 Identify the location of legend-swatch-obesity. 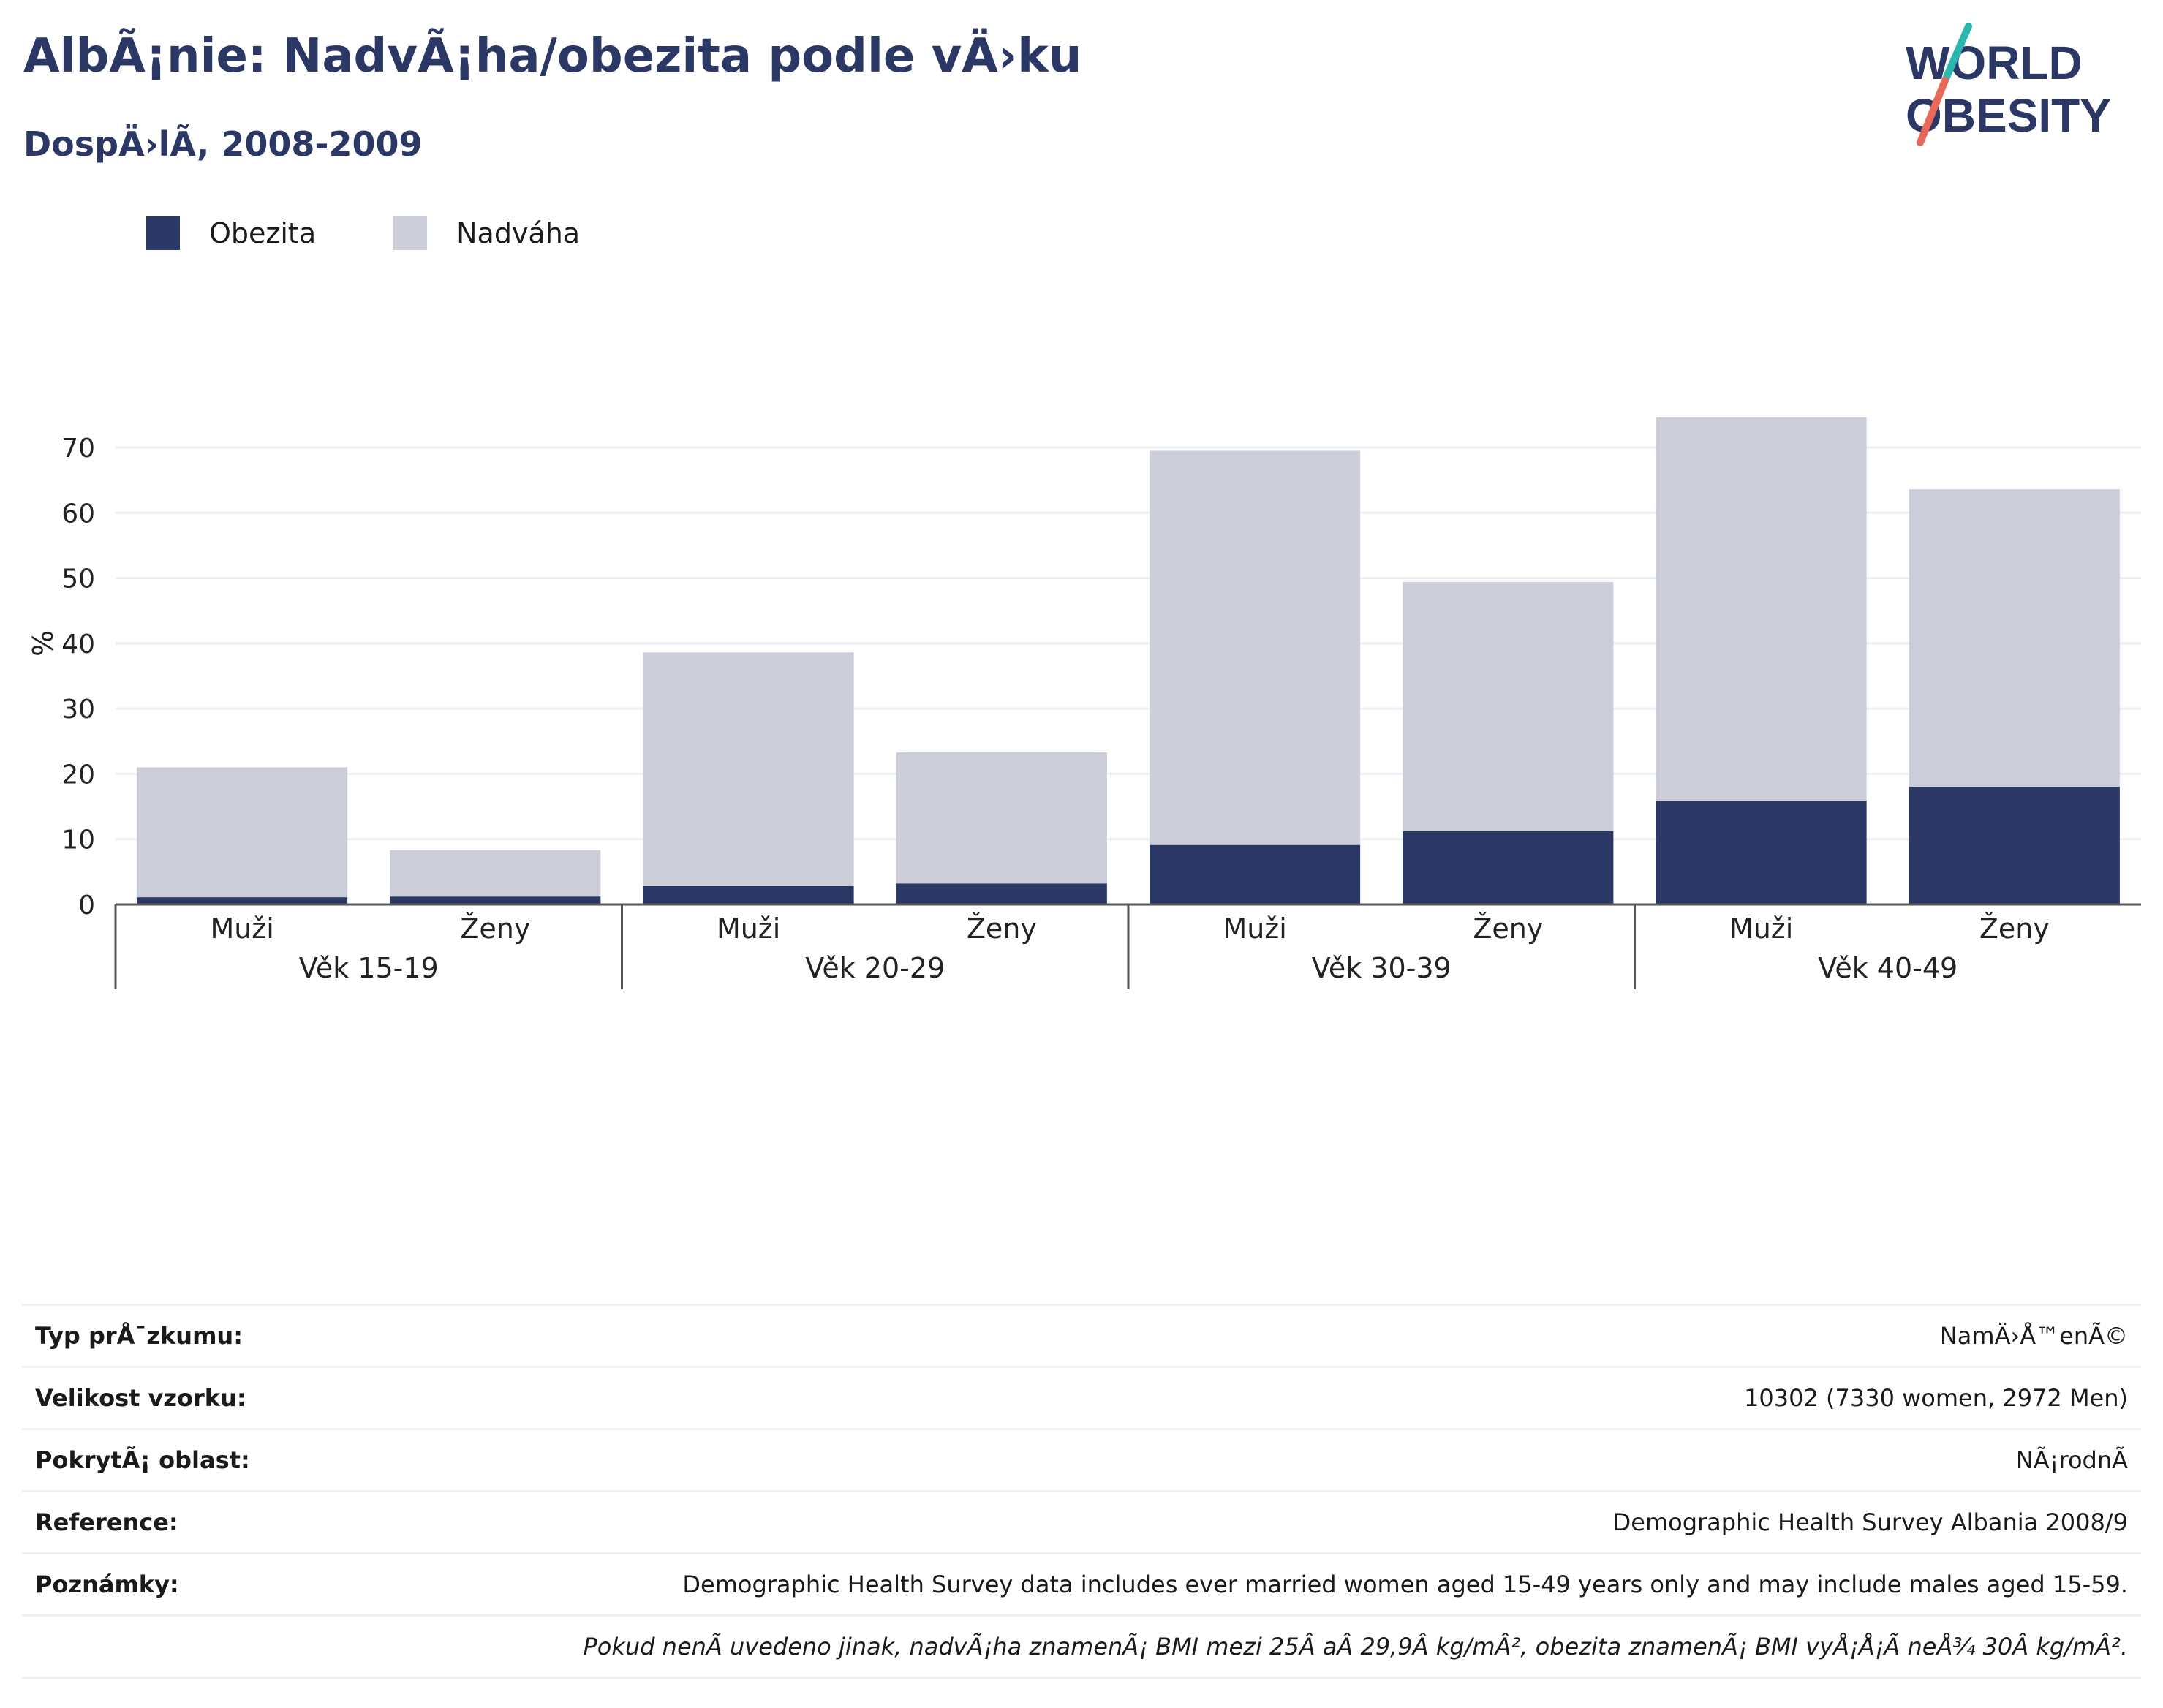
(163, 233).